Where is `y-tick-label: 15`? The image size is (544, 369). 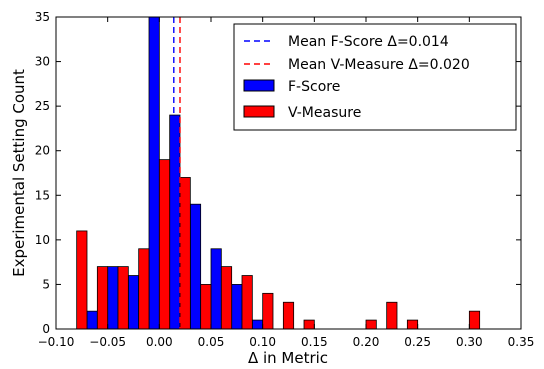
y-tick-label: 15 is located at coordinates (42, 195).